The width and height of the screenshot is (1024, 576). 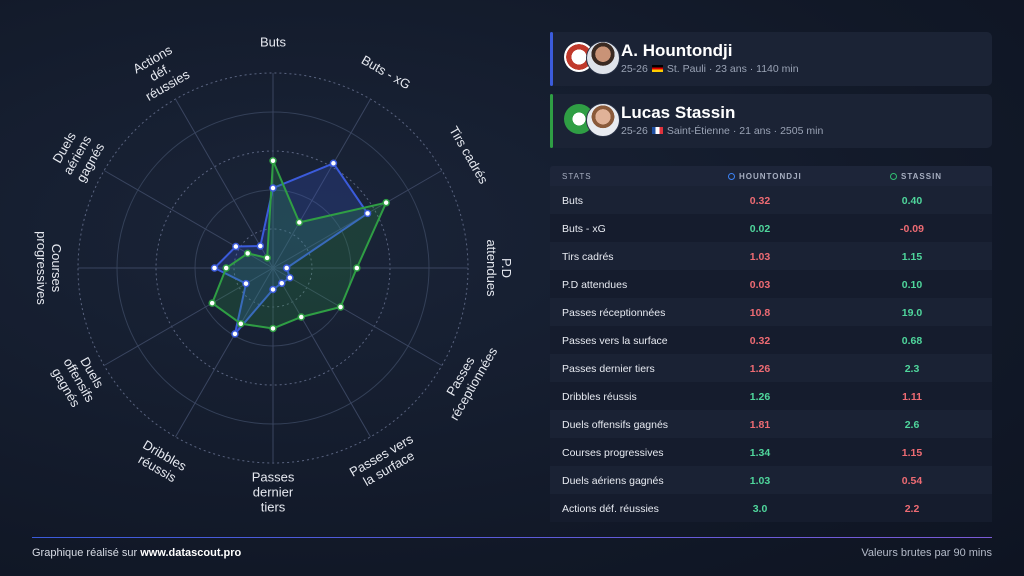 I want to click on stat-value: 2.6, so click(x=912, y=425).